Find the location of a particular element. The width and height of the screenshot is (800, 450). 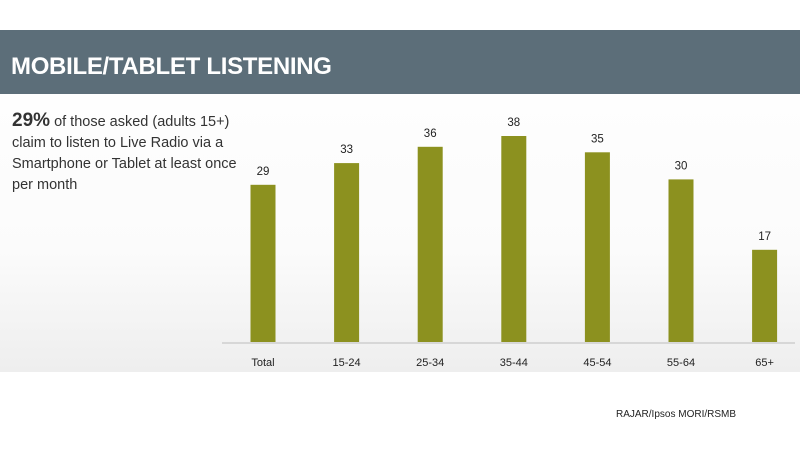

value-label-Total: 29 is located at coordinates (263, 172).